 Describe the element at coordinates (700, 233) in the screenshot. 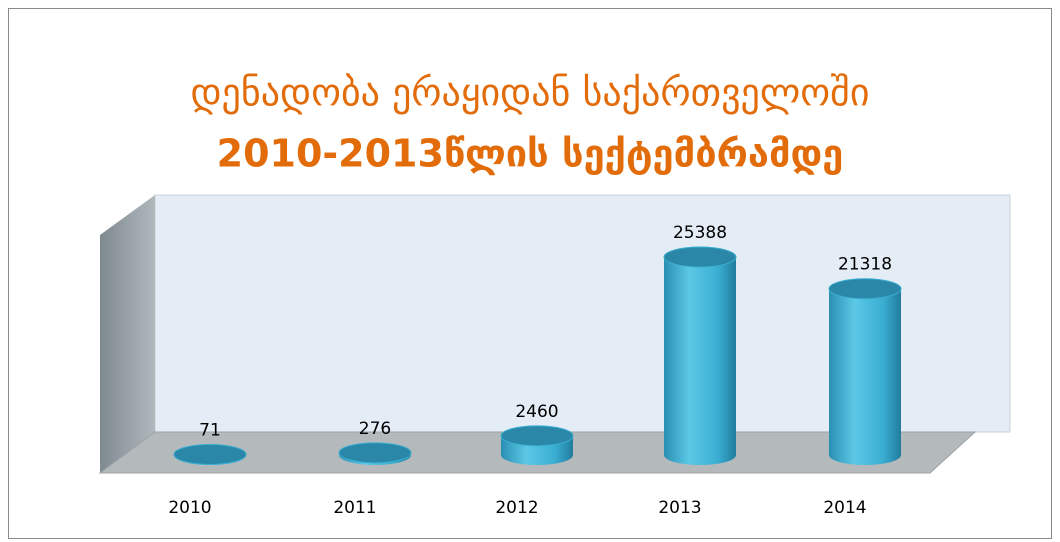

I see `value-label: 25388` at that location.